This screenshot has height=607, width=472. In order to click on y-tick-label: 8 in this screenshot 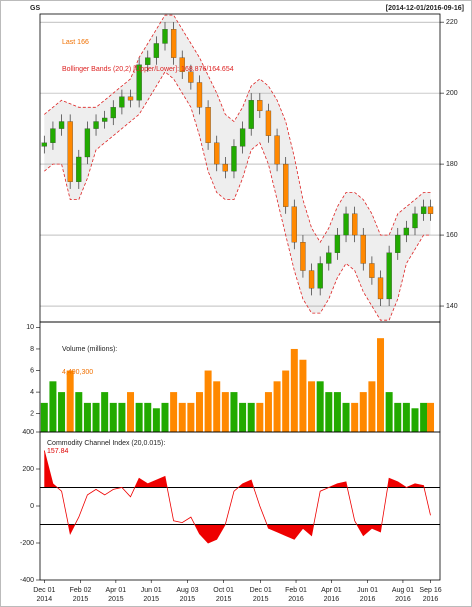, I will do `click(32, 349)`.